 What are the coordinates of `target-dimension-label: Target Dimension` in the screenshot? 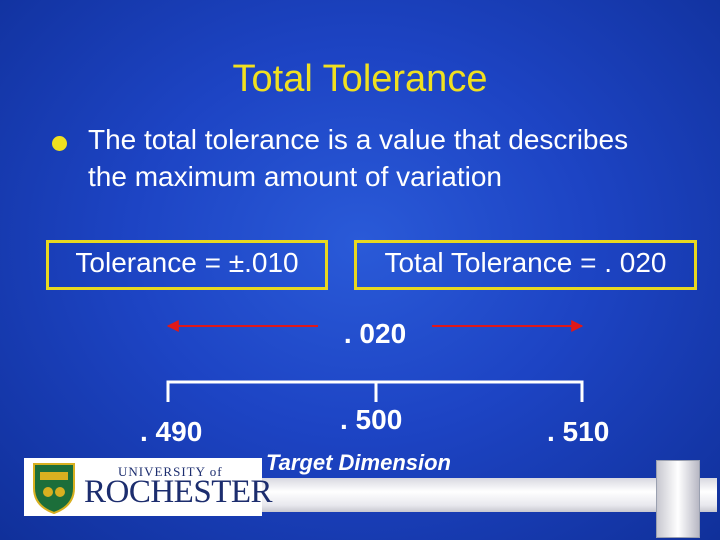 It's located at (358, 462).